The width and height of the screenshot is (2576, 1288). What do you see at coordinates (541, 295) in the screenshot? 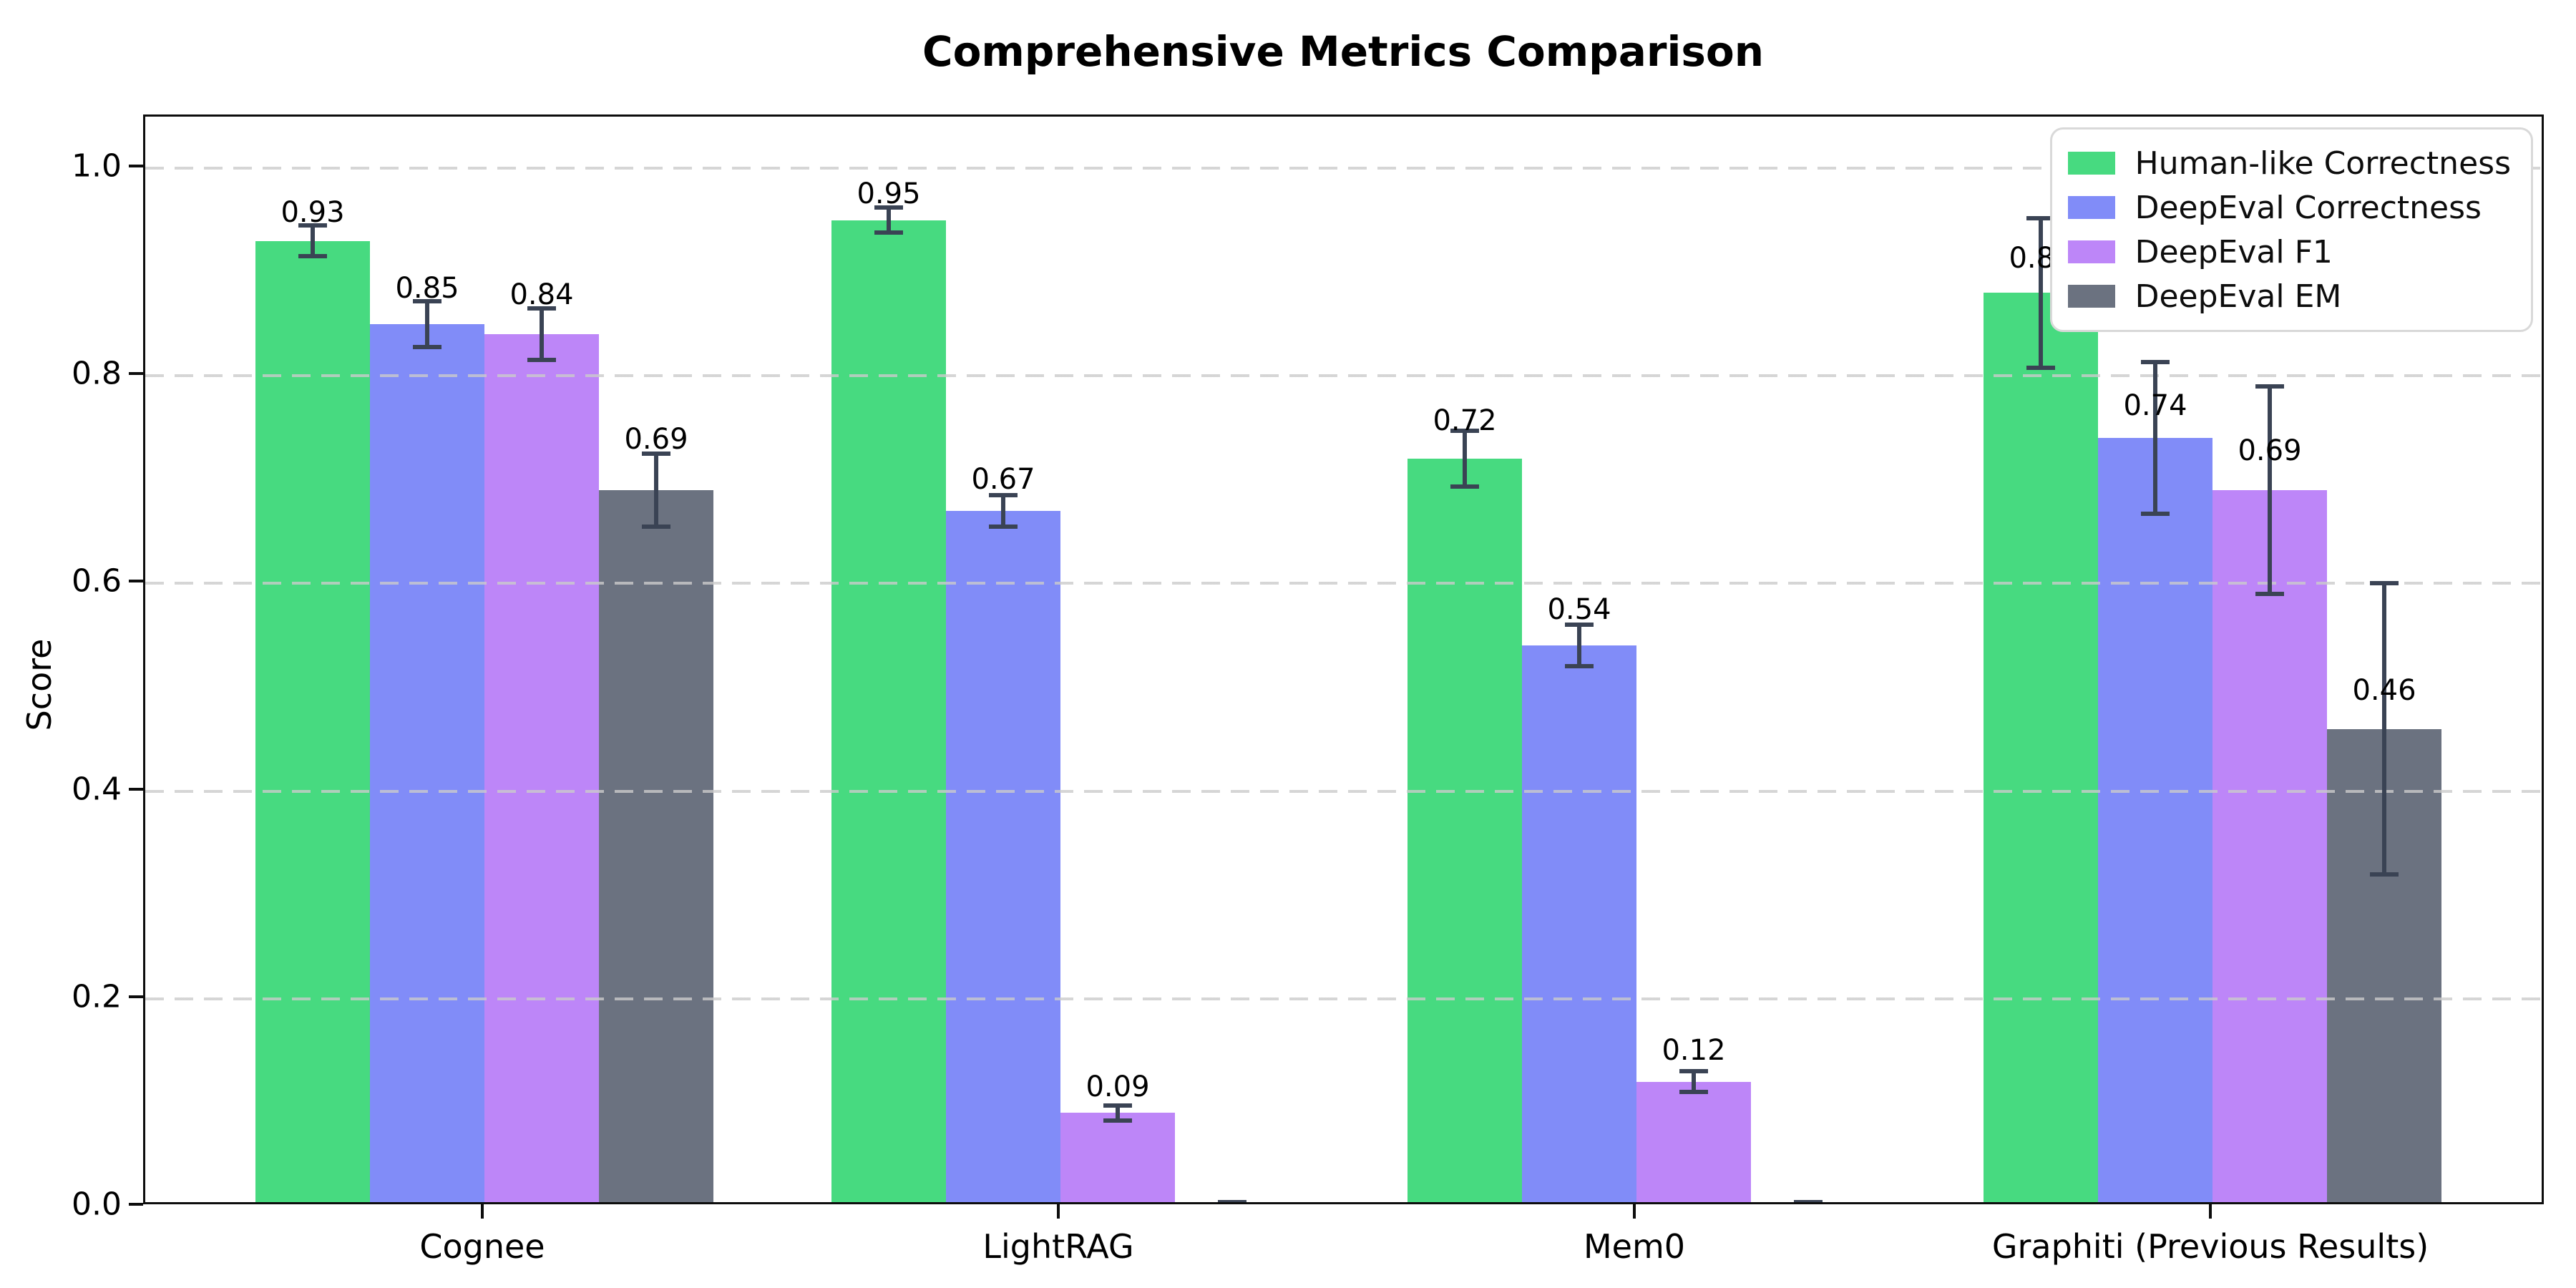
I see `bar-value-label: 0.84` at bounding box center [541, 295].